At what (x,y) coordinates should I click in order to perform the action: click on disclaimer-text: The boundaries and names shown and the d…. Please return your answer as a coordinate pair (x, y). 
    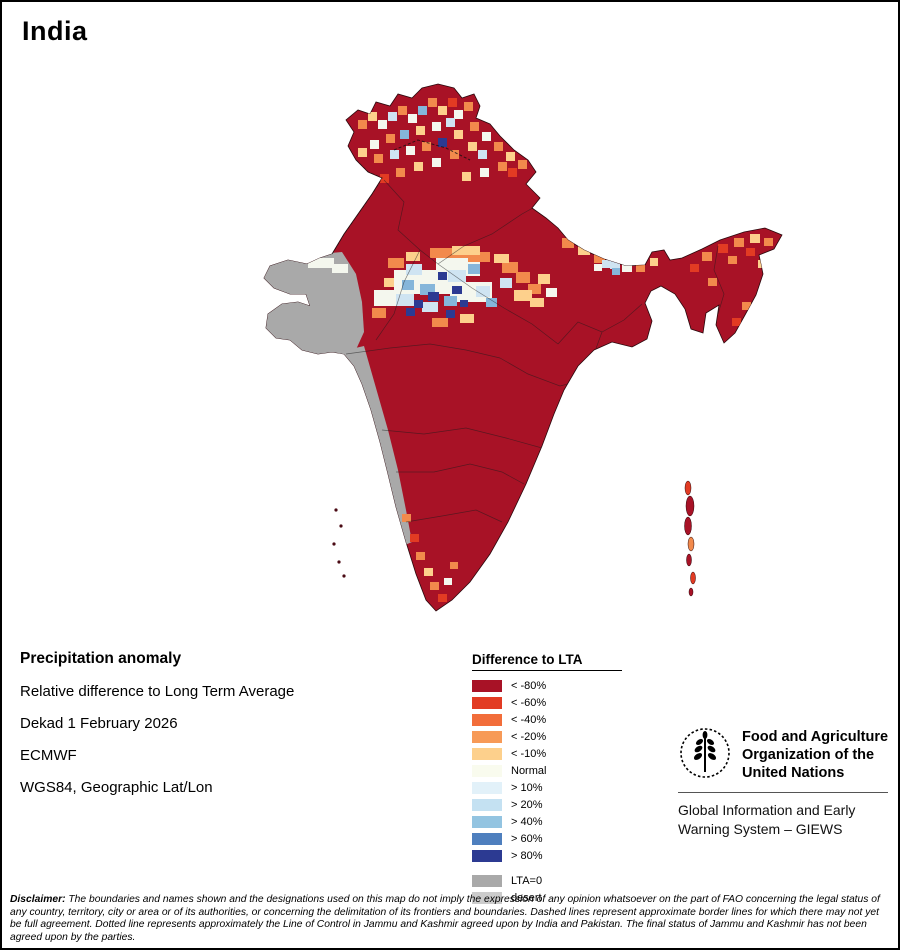
    Looking at the image, I should click on (445, 918).